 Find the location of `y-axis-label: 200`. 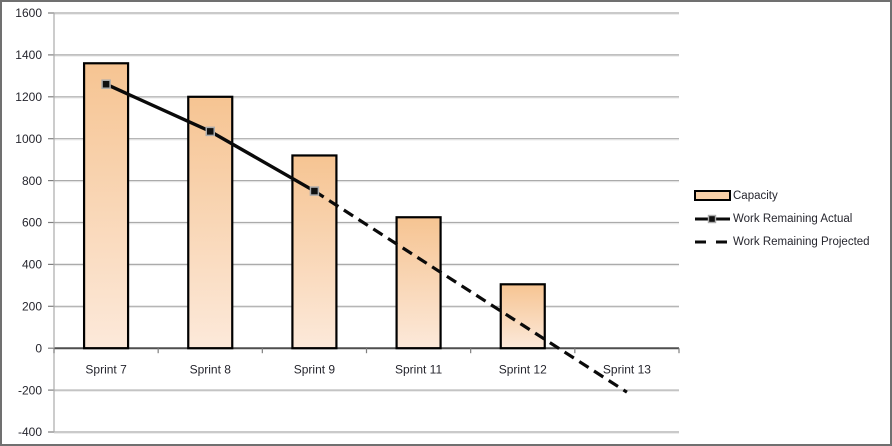

y-axis-label: 200 is located at coordinates (32, 307).